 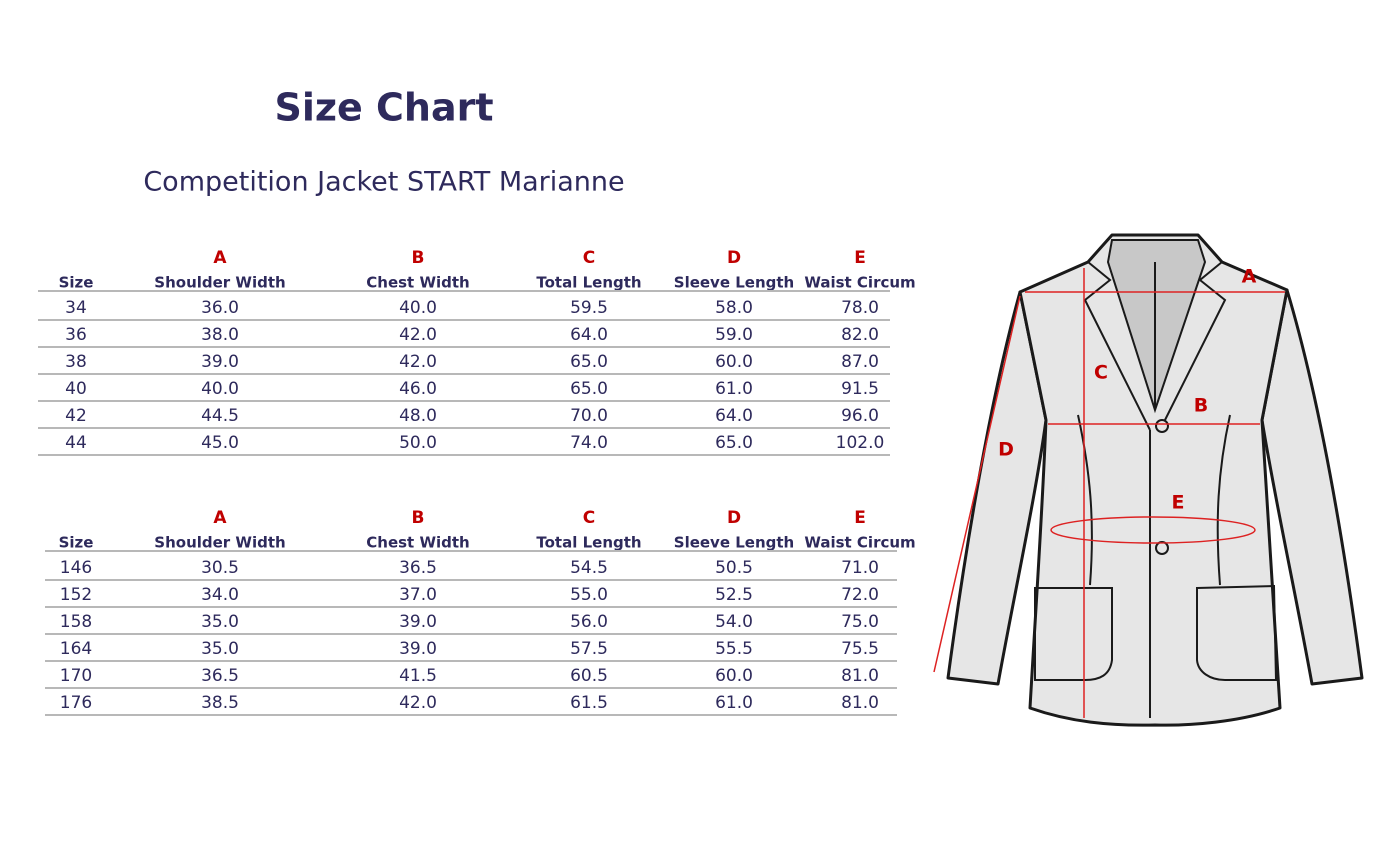 I want to click on cell: 102.0, so click(x=860, y=443).